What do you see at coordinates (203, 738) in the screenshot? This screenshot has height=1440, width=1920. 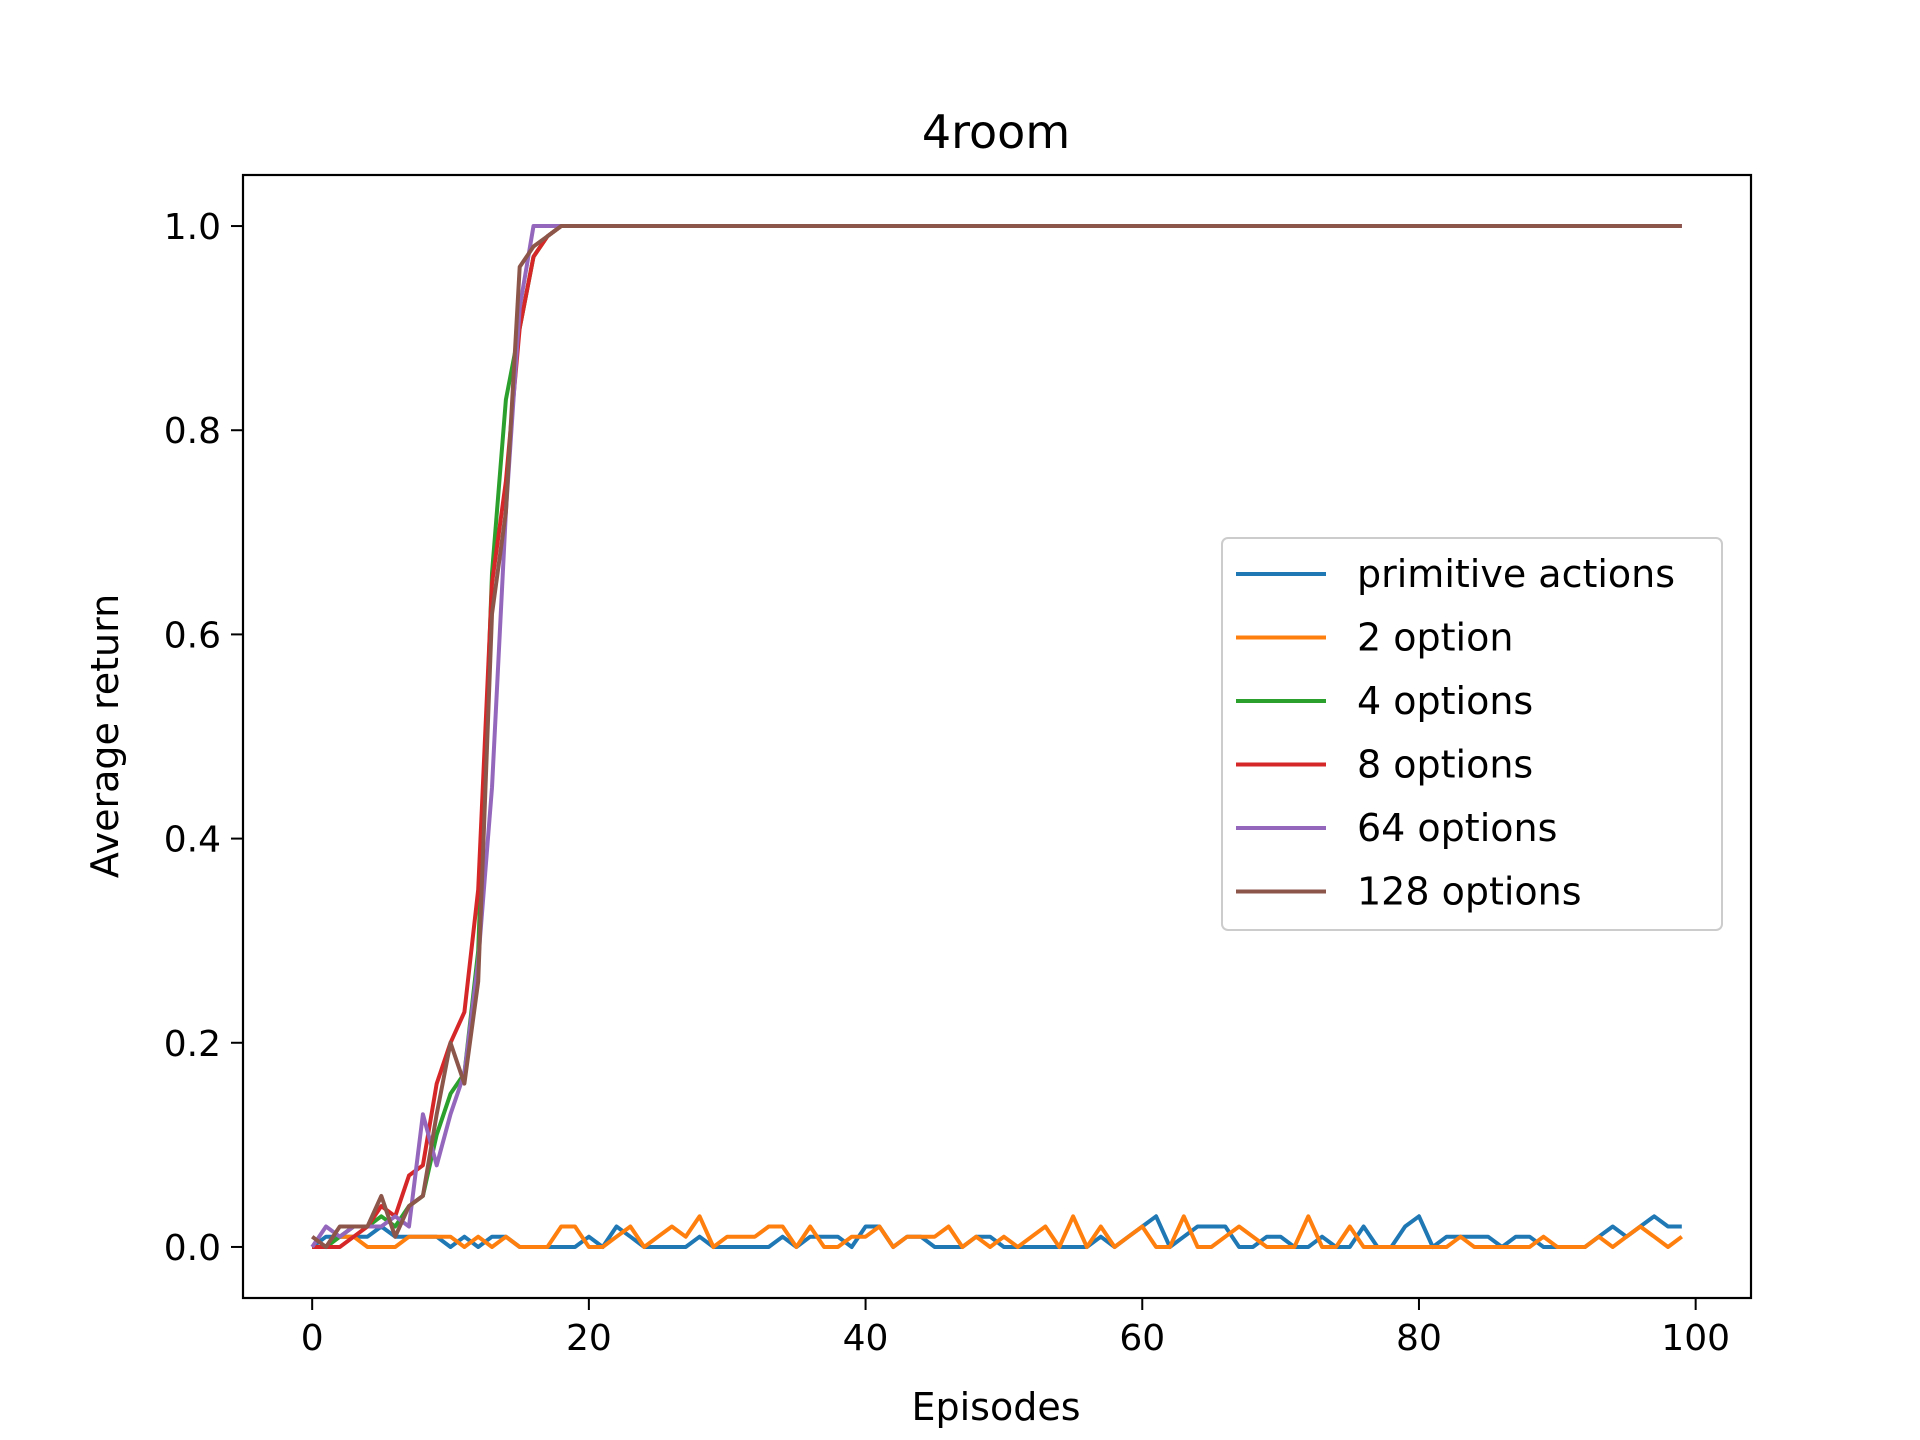 I see `y-axis: 0.0 0.2 0.4 0.6 0.8 1.0` at bounding box center [203, 738].